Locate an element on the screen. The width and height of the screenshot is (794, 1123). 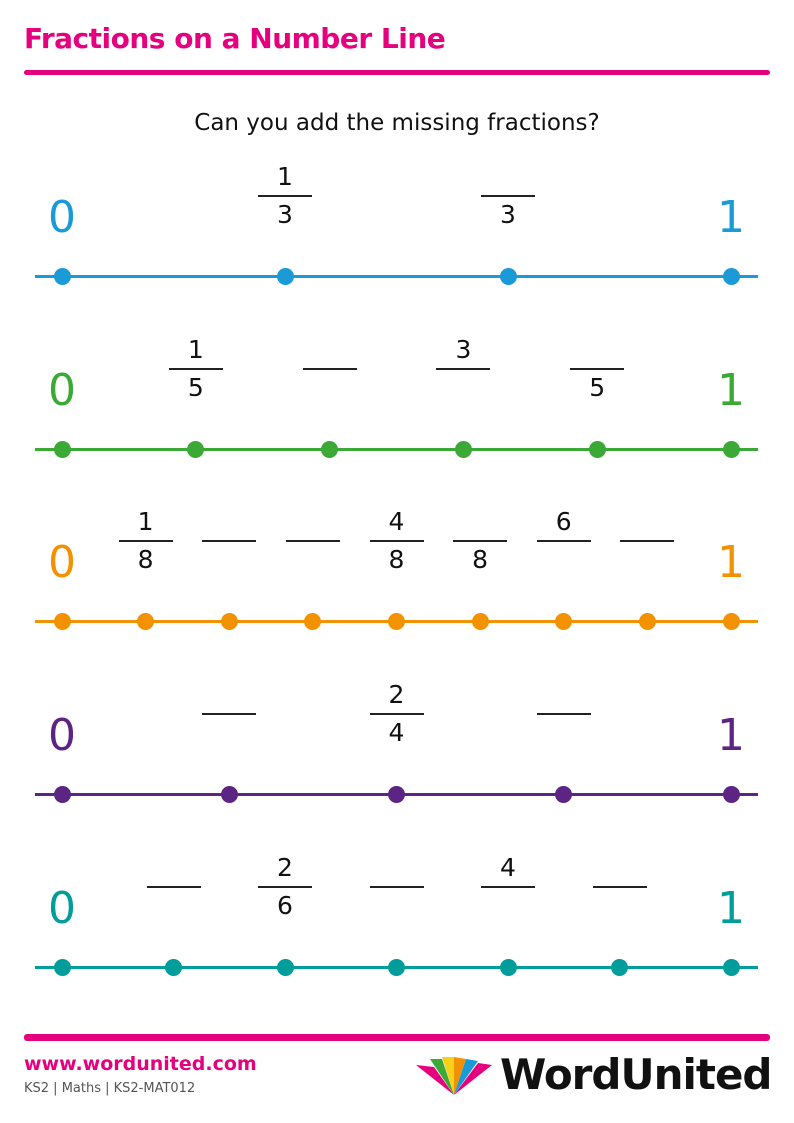
page-title: Fractions on a Number Line is located at coordinates (235, 38).